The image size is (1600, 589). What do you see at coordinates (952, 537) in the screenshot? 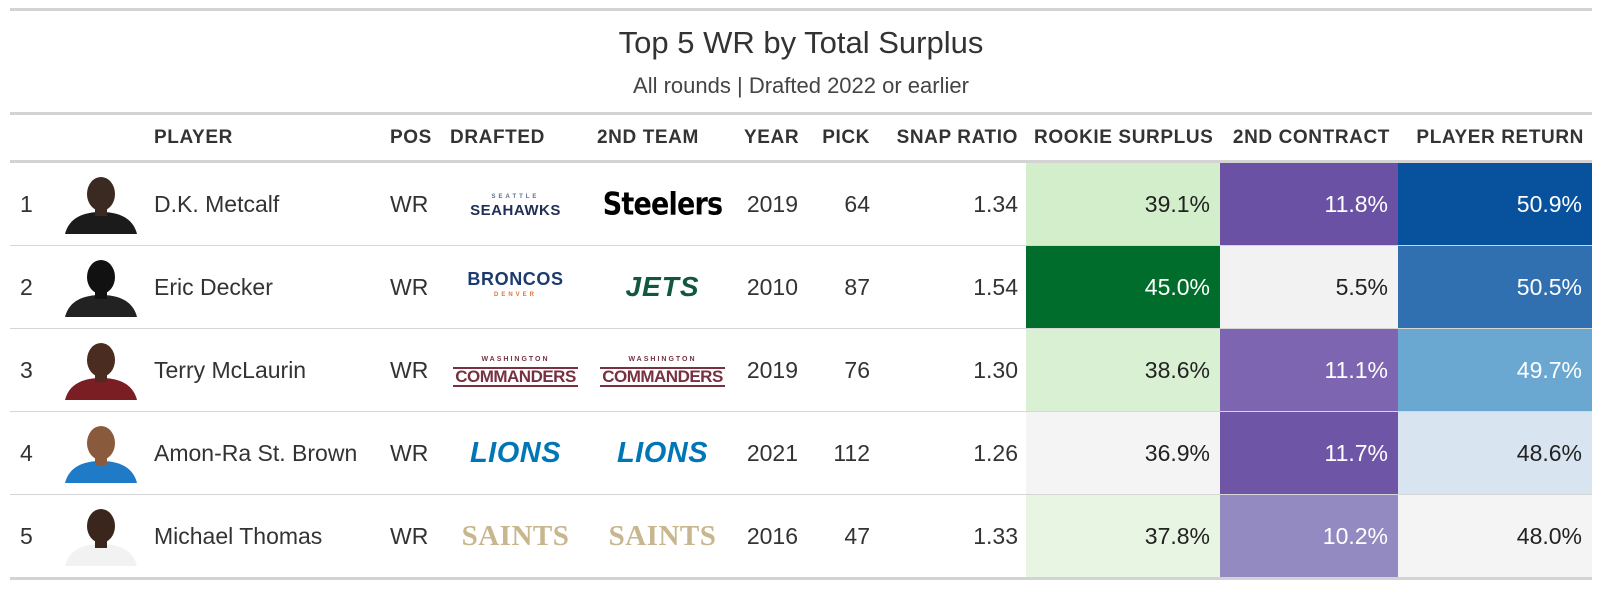
I see `snap-ratio-cell: 1.33` at bounding box center [952, 537].